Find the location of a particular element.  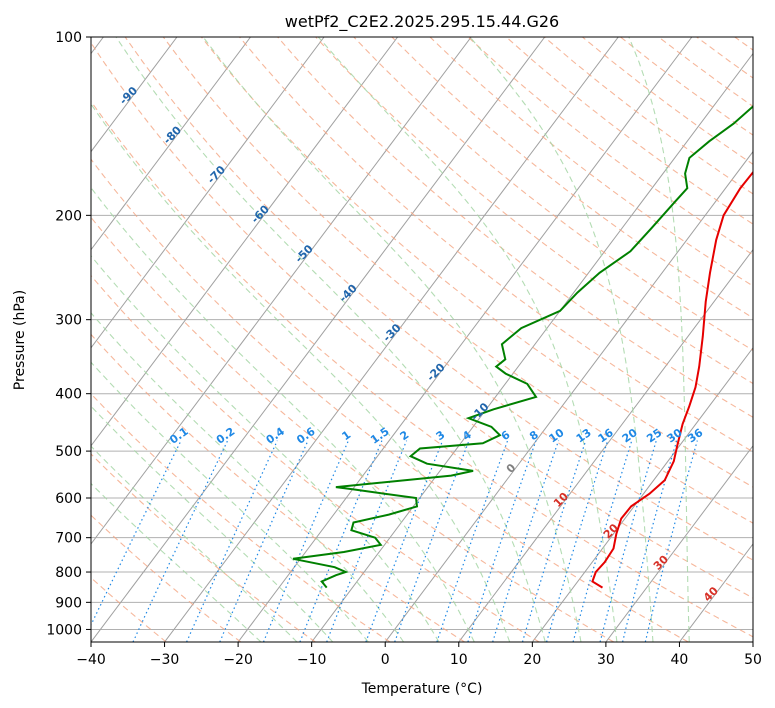

dry-adiabat-label: -20 is located at coordinates (435, 372).